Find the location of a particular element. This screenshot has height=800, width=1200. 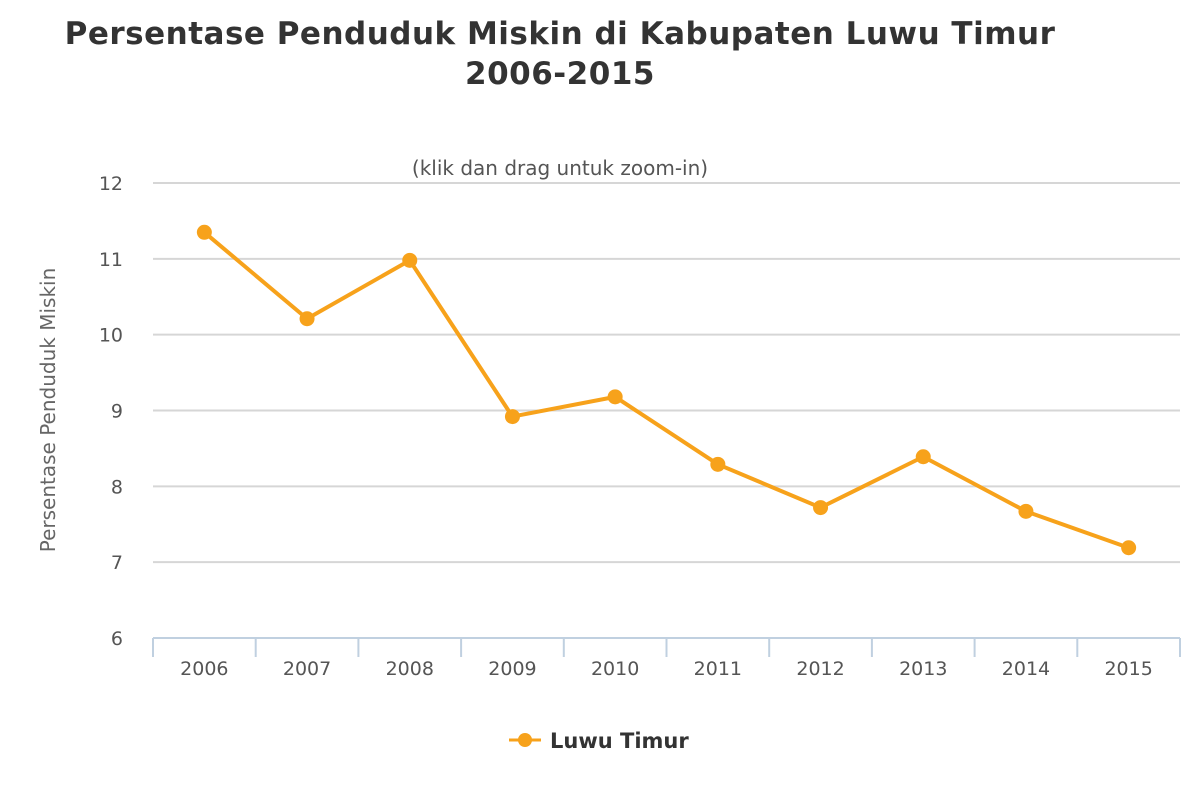

x-tick-label: 2007 is located at coordinates (307, 669).